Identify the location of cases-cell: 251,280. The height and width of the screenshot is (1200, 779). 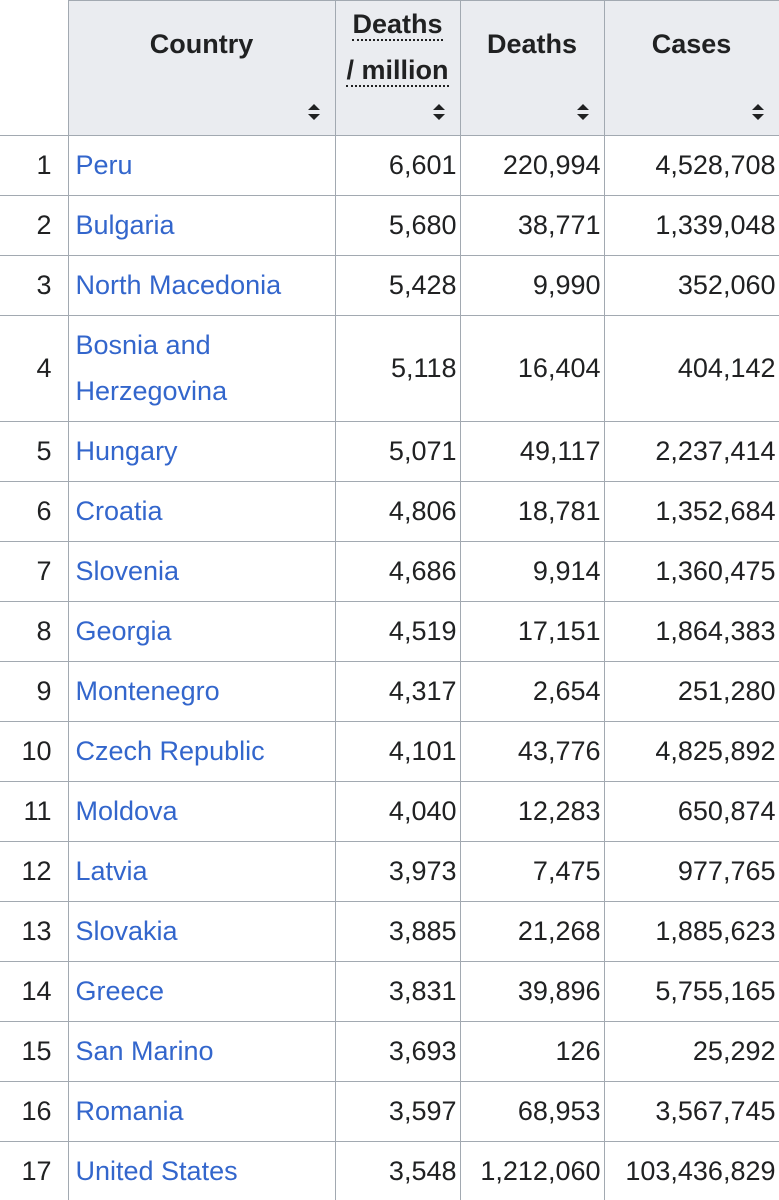
(691, 691).